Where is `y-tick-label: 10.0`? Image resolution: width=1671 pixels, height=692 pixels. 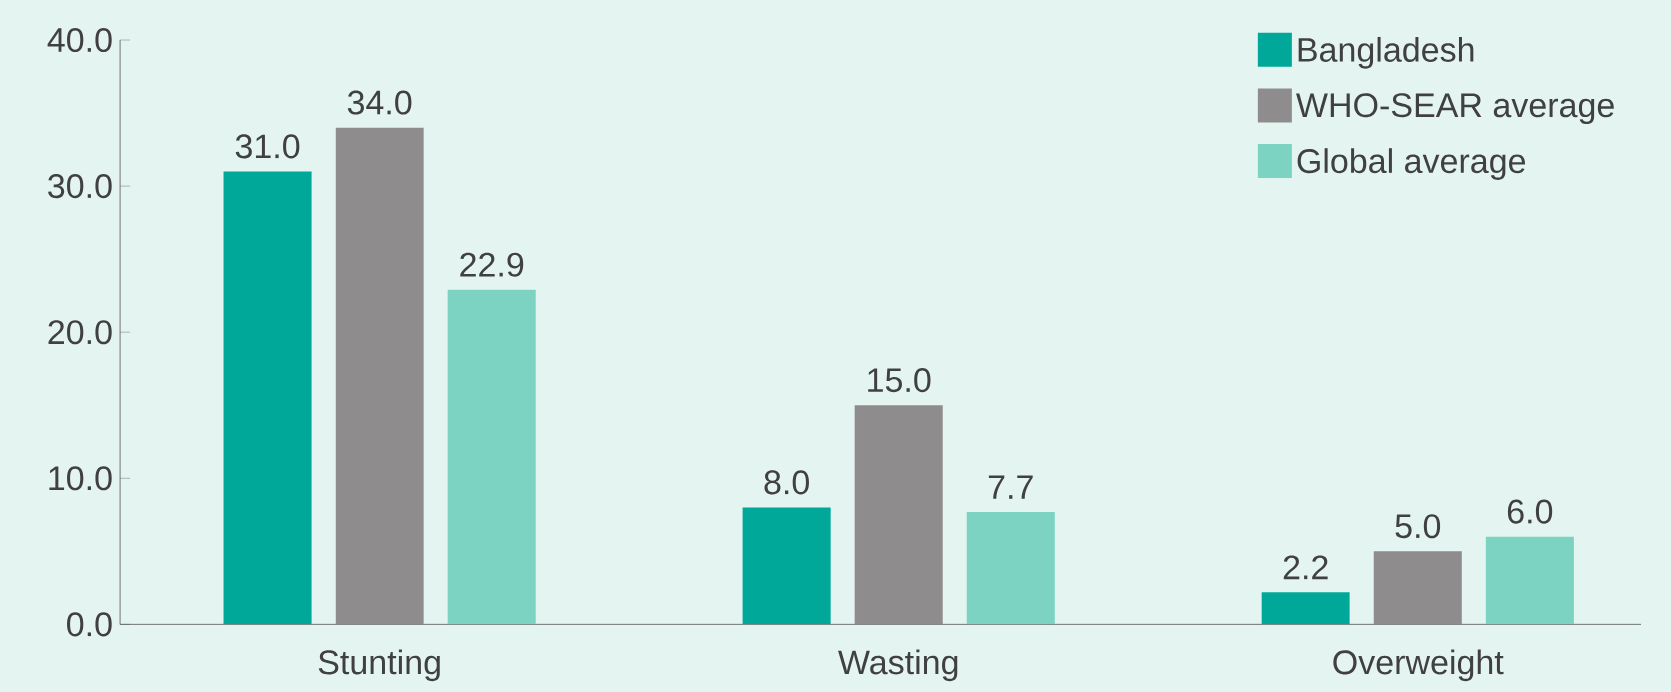 y-tick-label: 10.0 is located at coordinates (80, 478).